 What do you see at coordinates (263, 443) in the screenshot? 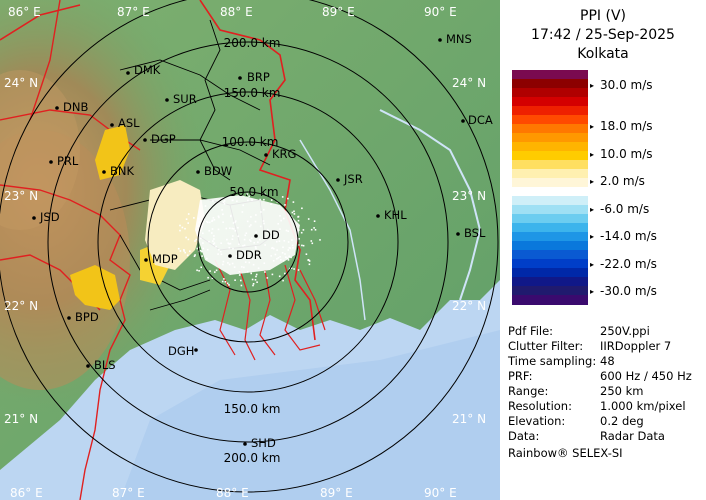
I see `svg-text: SHD` at bounding box center [263, 443].